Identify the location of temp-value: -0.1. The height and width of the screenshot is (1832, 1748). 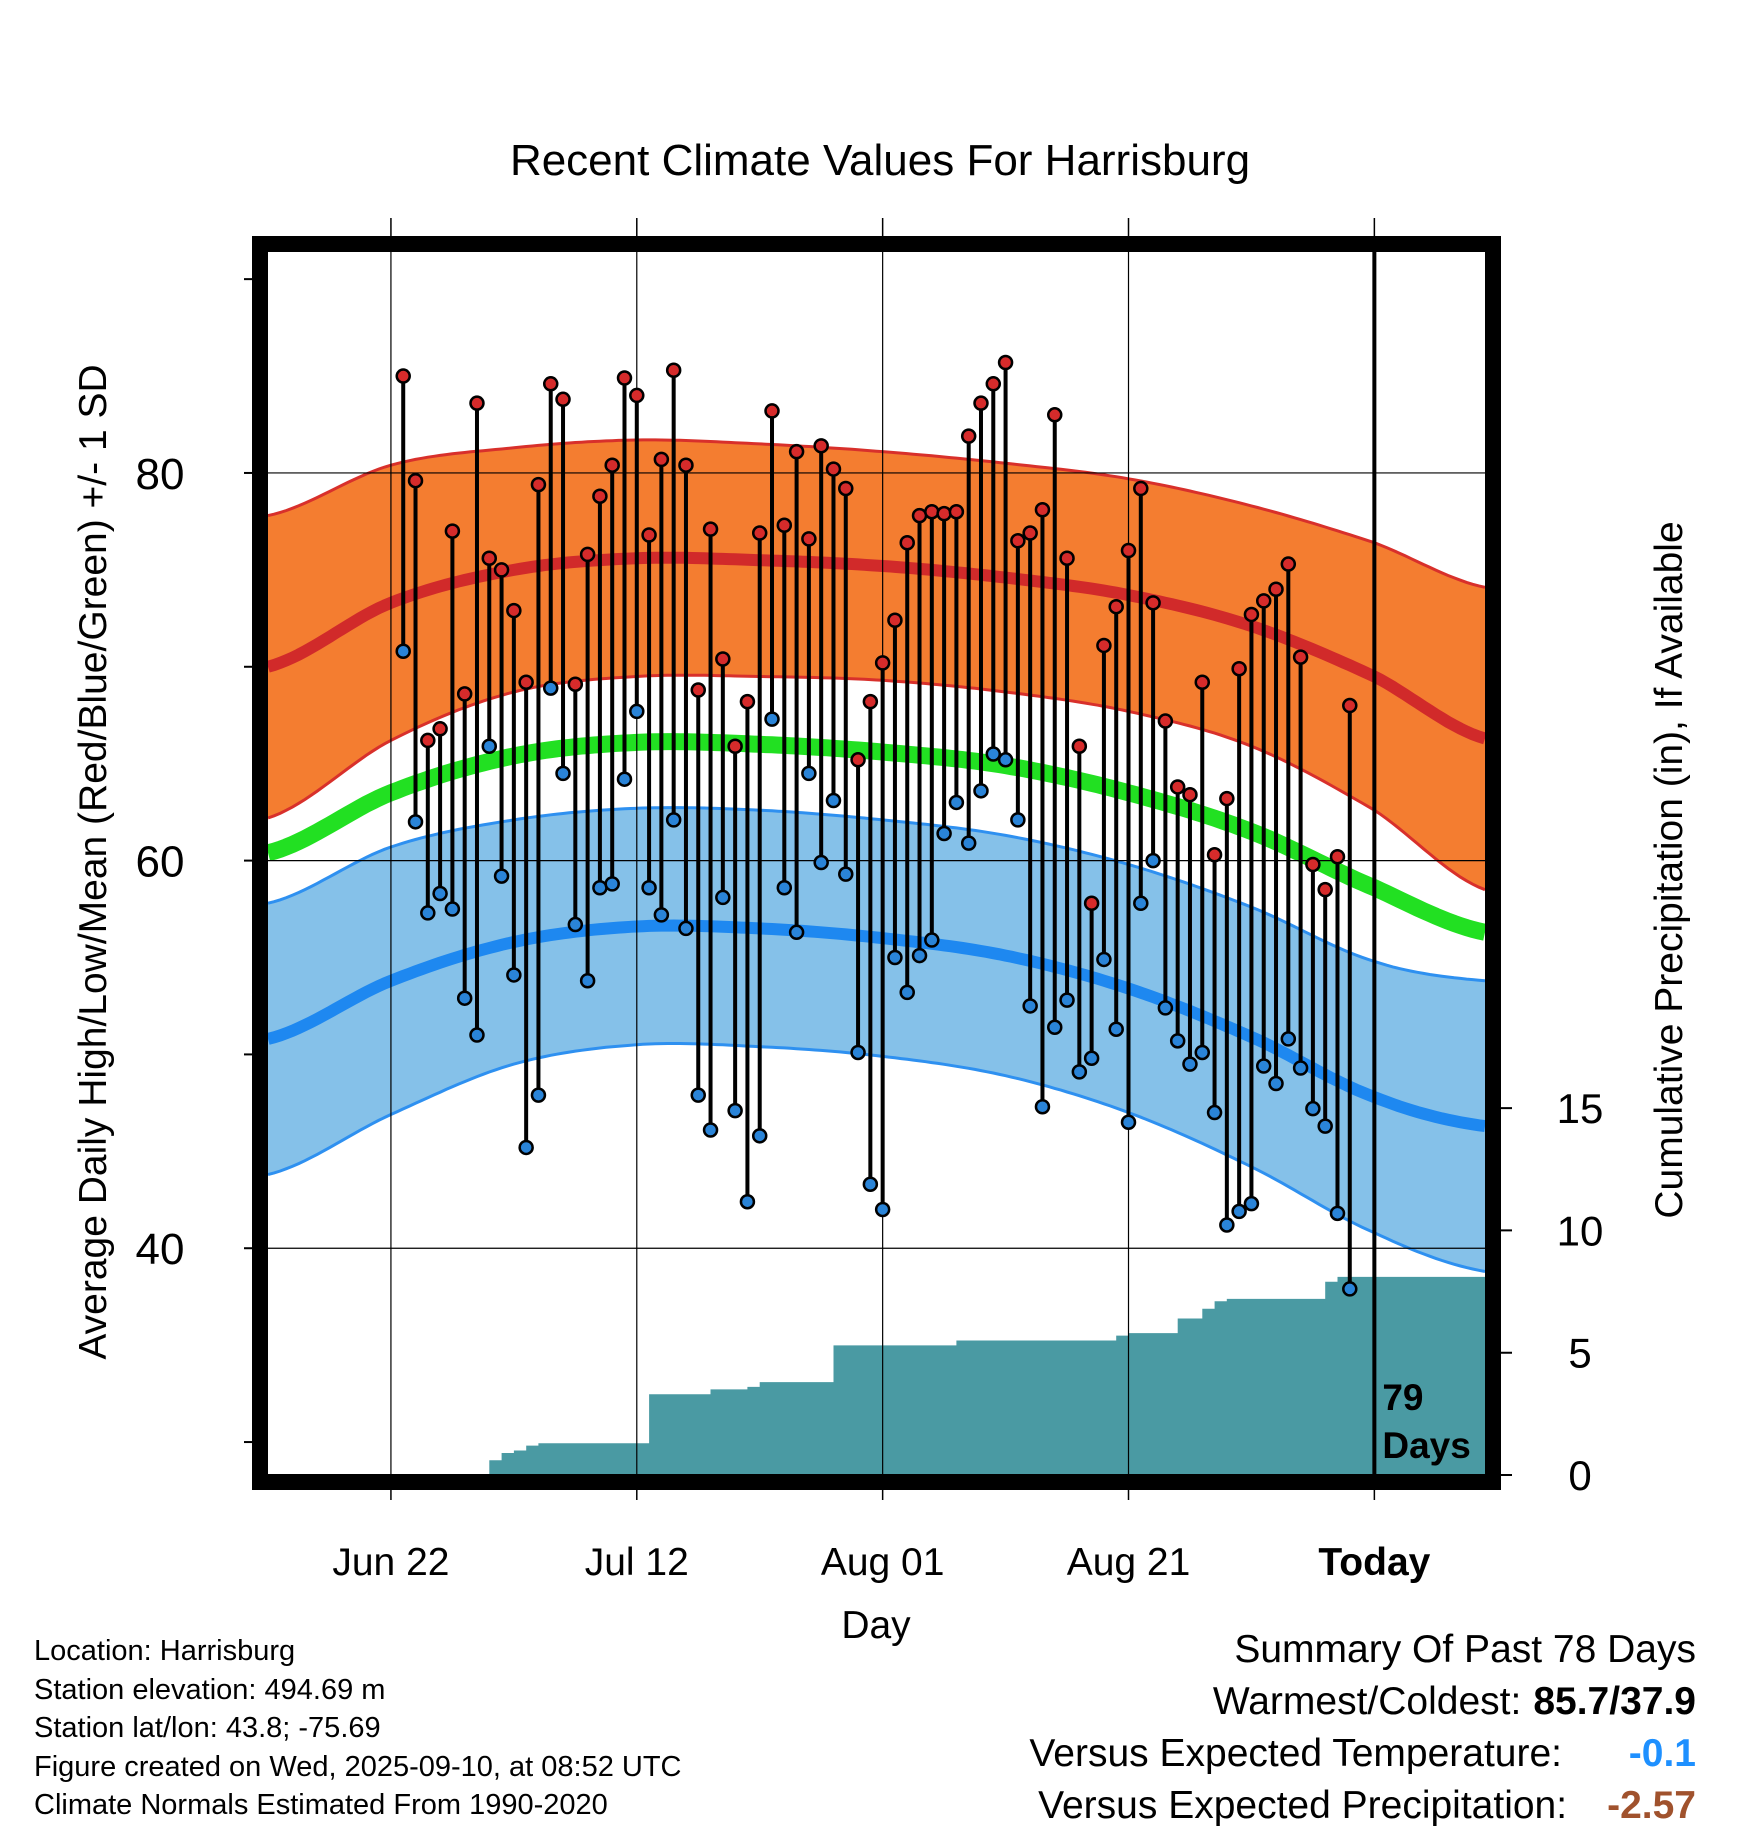
(1662, 1753).